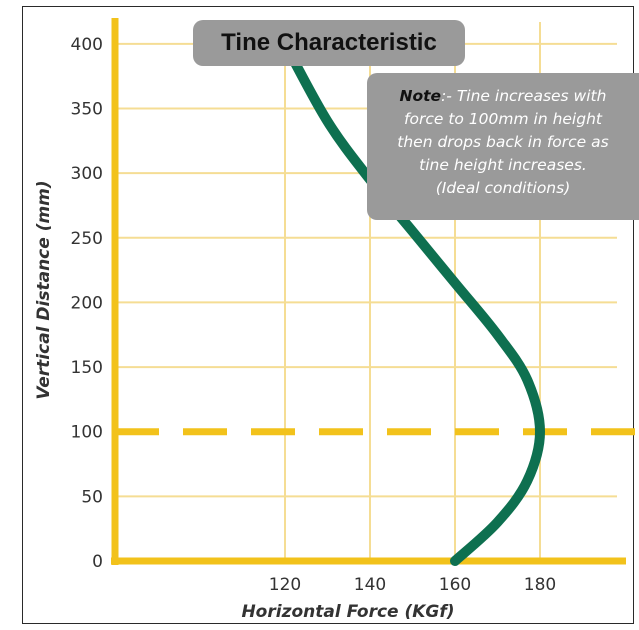 The image size is (639, 630). Describe the element at coordinates (87, 368) in the screenshot. I see `y-tick-label-150: 150` at that location.